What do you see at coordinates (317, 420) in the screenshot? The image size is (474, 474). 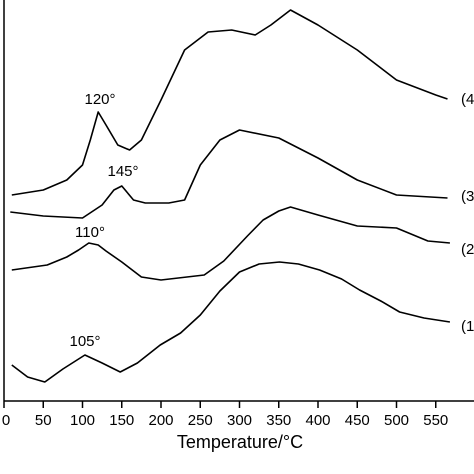 I see `x-tick-label: 400` at bounding box center [317, 420].